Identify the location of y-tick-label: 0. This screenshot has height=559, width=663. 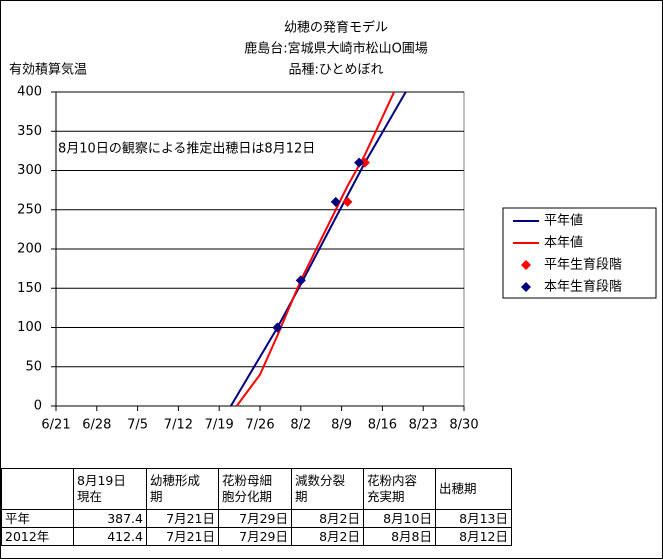
(38, 406).